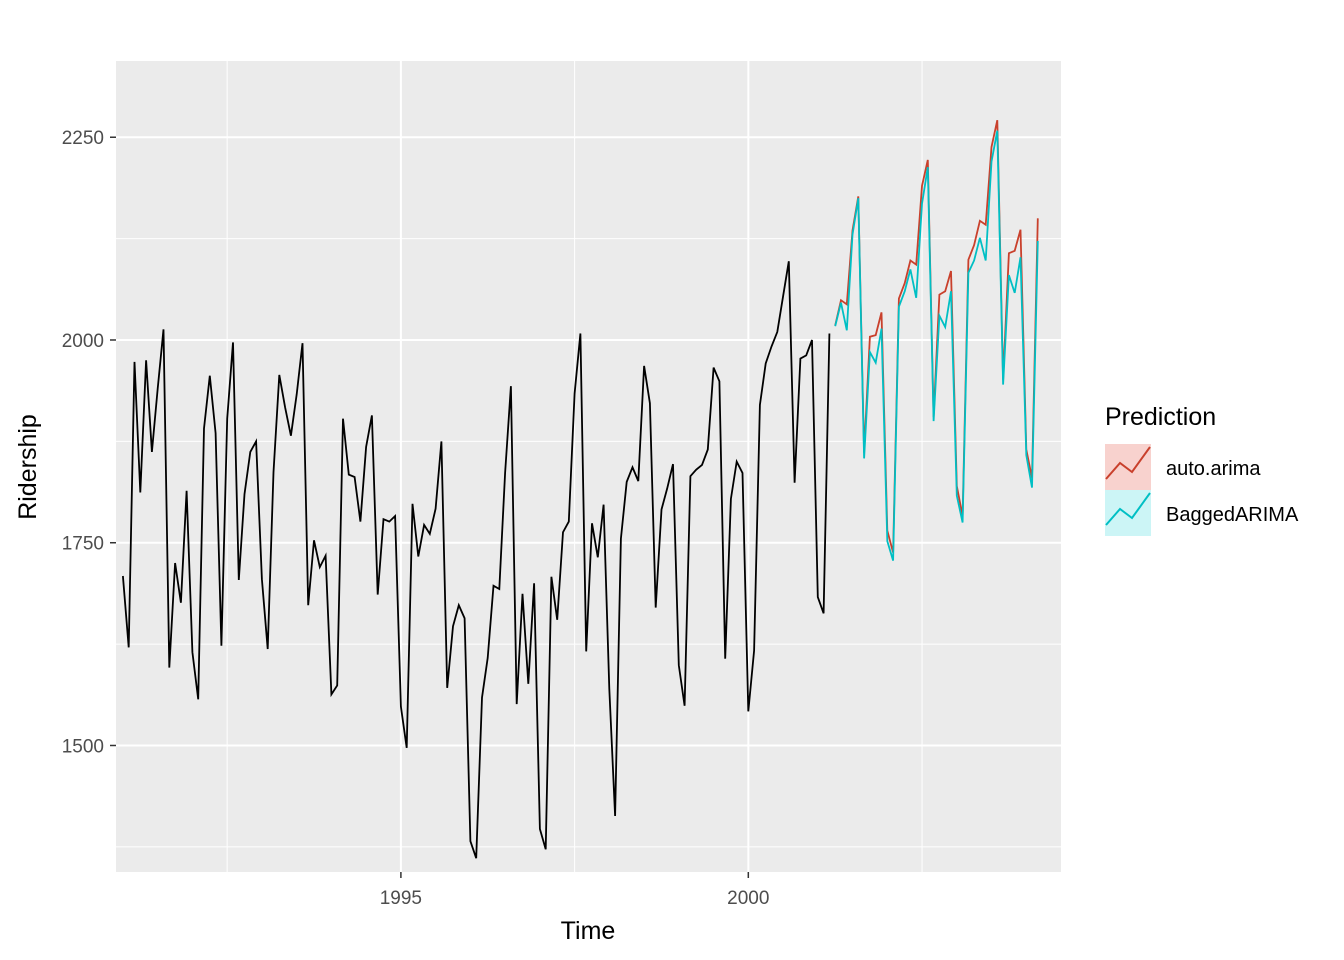 Image resolution: width=1344 pixels, height=960 pixels. Describe the element at coordinates (89, 442) in the screenshot. I see `y-axis: 1500 1750 2000 2250` at that location.